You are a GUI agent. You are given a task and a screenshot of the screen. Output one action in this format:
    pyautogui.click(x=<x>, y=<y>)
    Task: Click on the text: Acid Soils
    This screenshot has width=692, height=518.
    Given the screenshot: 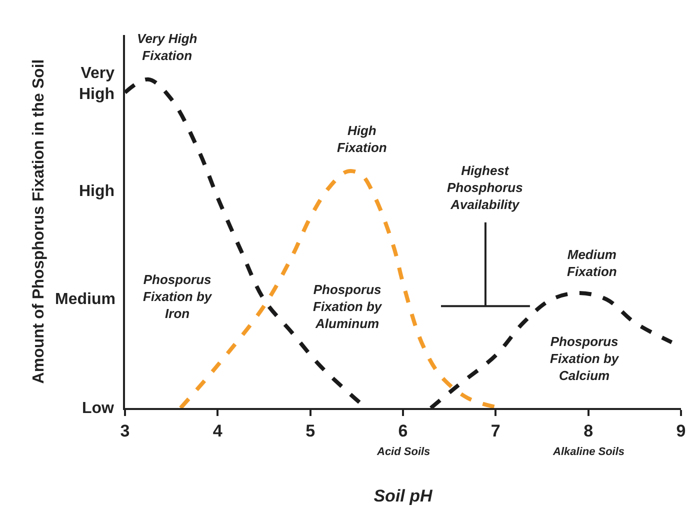 What is the action you would take?
    pyautogui.click(x=403, y=452)
    